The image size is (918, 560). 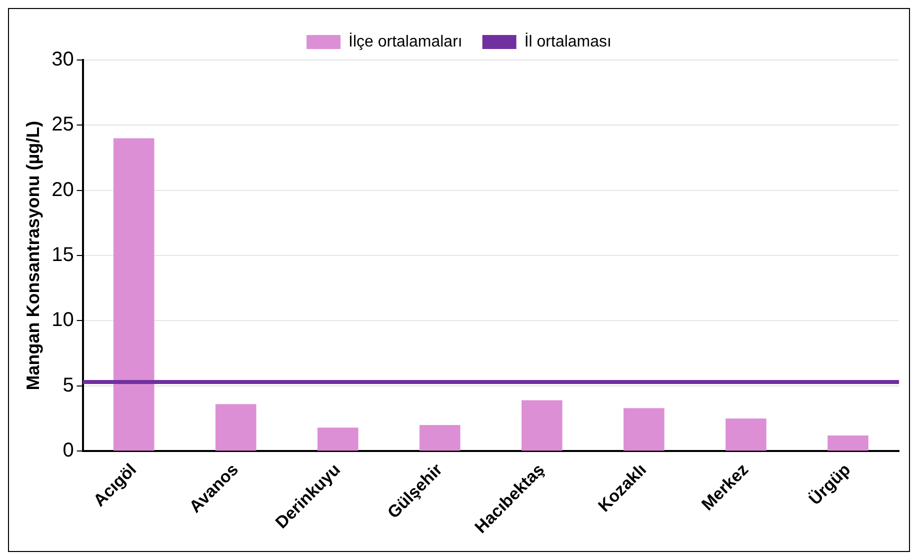 I want to click on y-tick-label: 5, so click(x=68, y=385).